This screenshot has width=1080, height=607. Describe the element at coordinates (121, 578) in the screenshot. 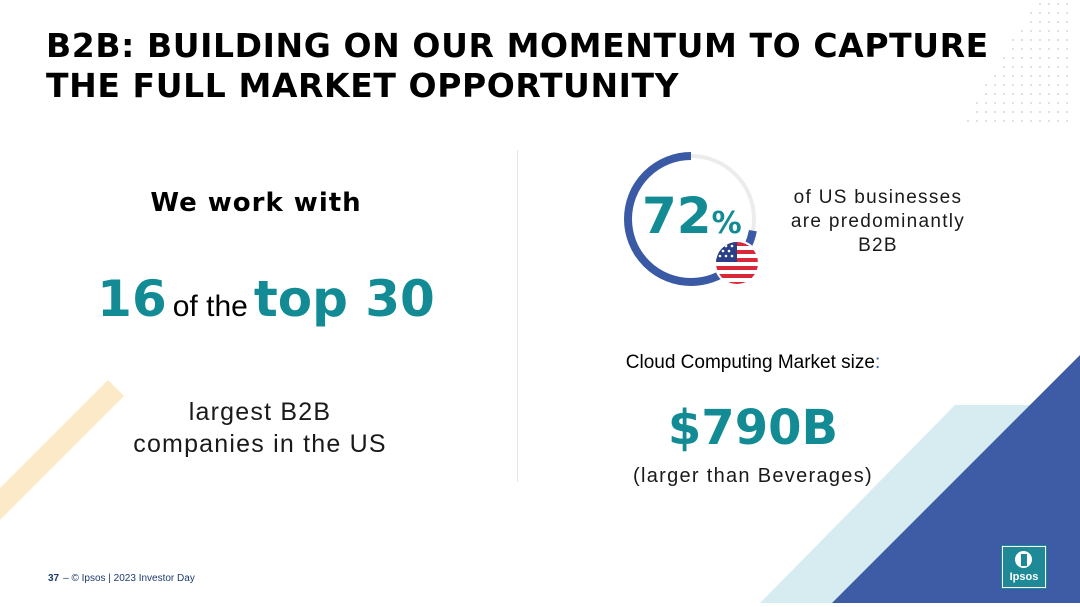

I see `footer: 37– © Ipsos | 2023 Investor Day` at that location.